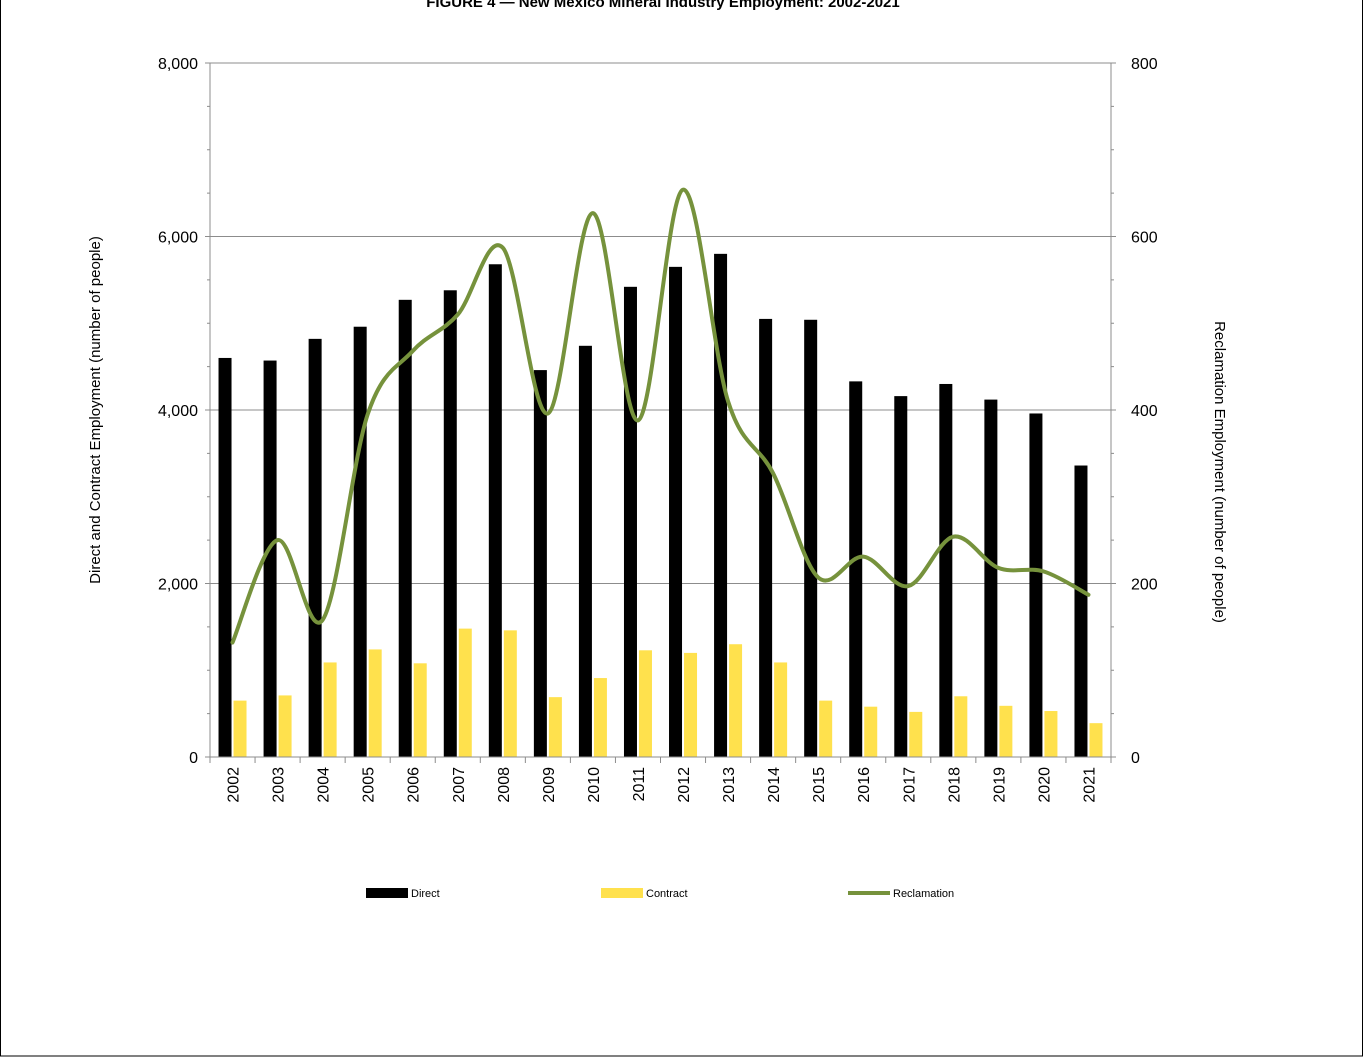 Image resolution: width=1364 pixels, height=1057 pixels. Describe the element at coordinates (1144, 585) in the screenshot. I see `y-axis-right-tick-label: 200` at that location.